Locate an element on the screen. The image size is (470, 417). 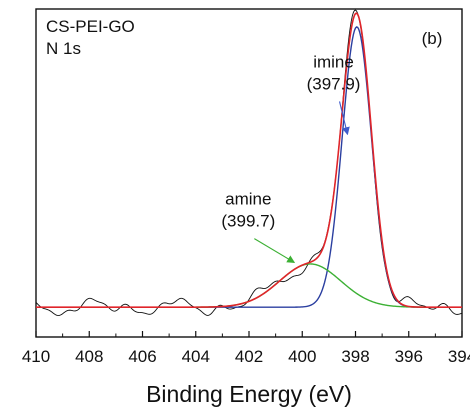
x-tick-label: 394 is located at coordinates (459, 356).